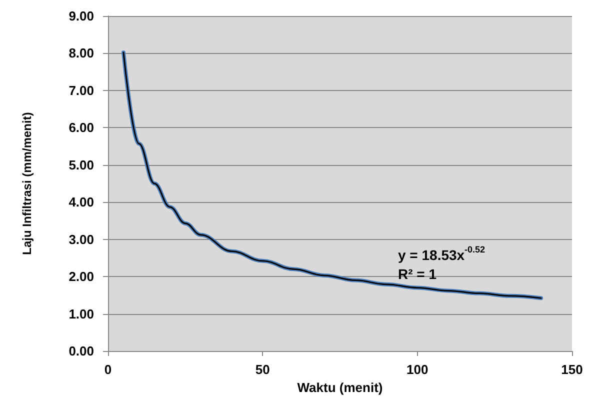 Image resolution: width=590 pixels, height=414 pixels. Describe the element at coordinates (81, 276) in the screenshot. I see `y-tick-label: 2.00` at that location.